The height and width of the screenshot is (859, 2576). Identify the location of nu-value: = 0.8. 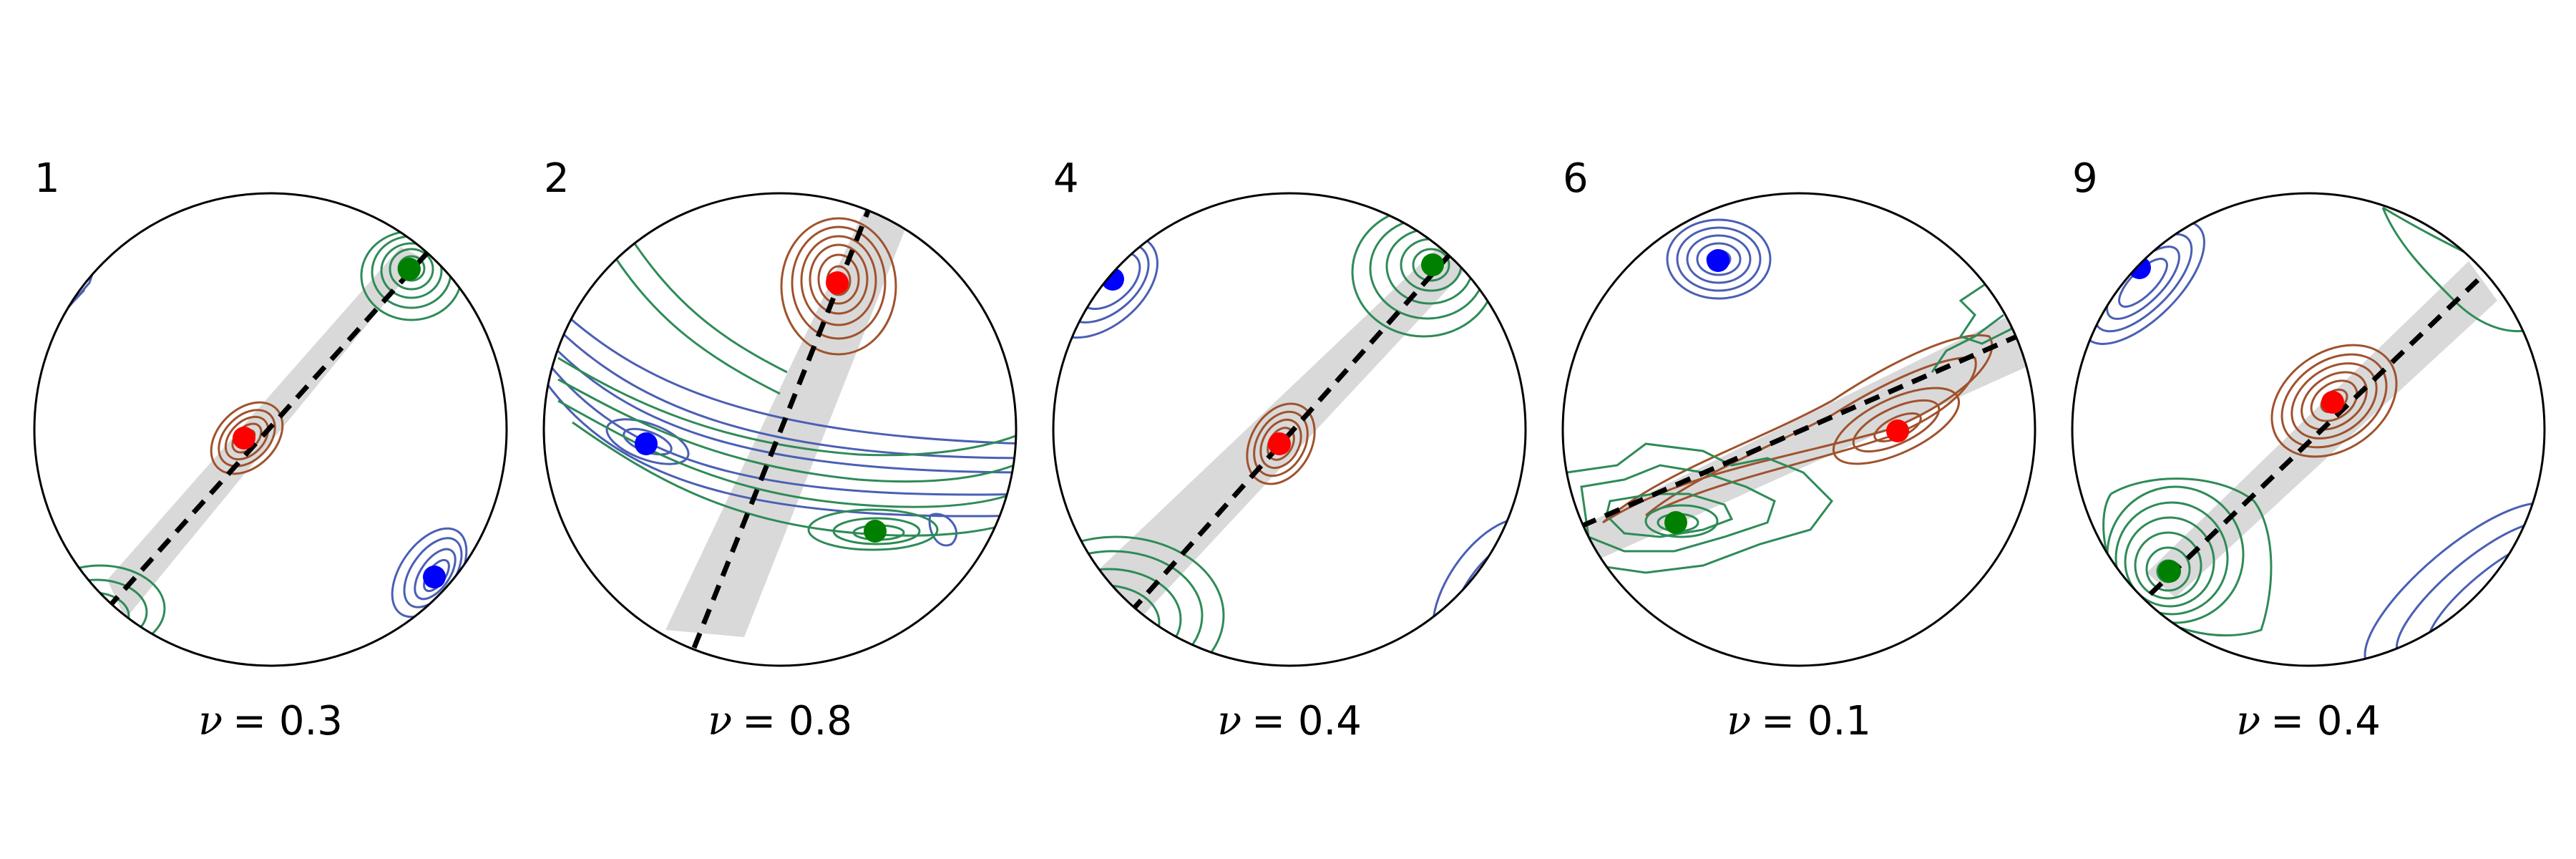
(797, 721).